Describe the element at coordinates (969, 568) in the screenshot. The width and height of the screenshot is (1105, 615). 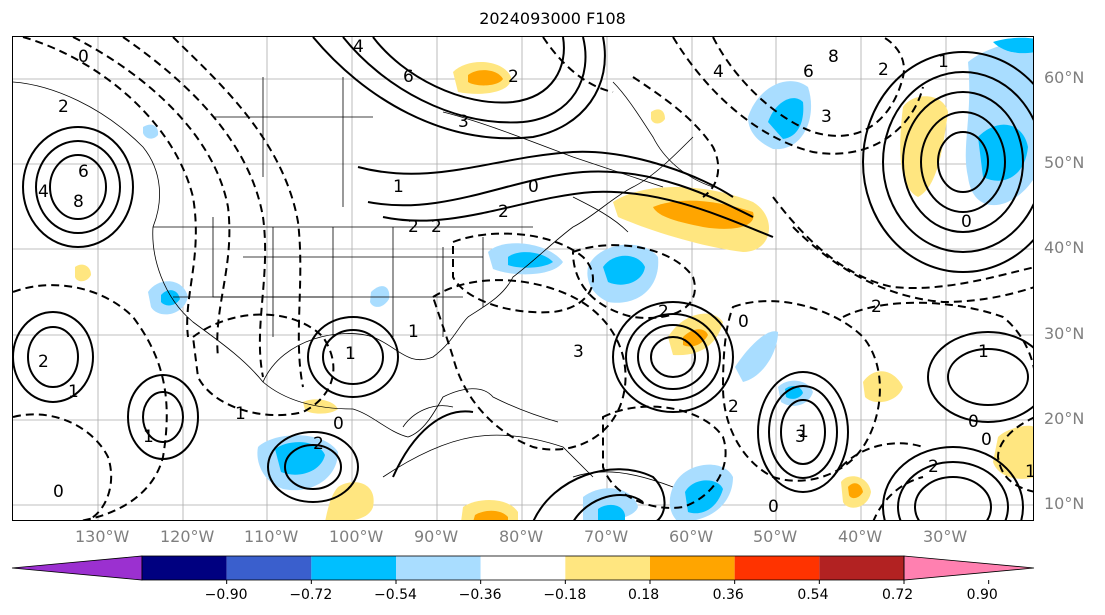
I see `colorbar-extend-high` at that location.